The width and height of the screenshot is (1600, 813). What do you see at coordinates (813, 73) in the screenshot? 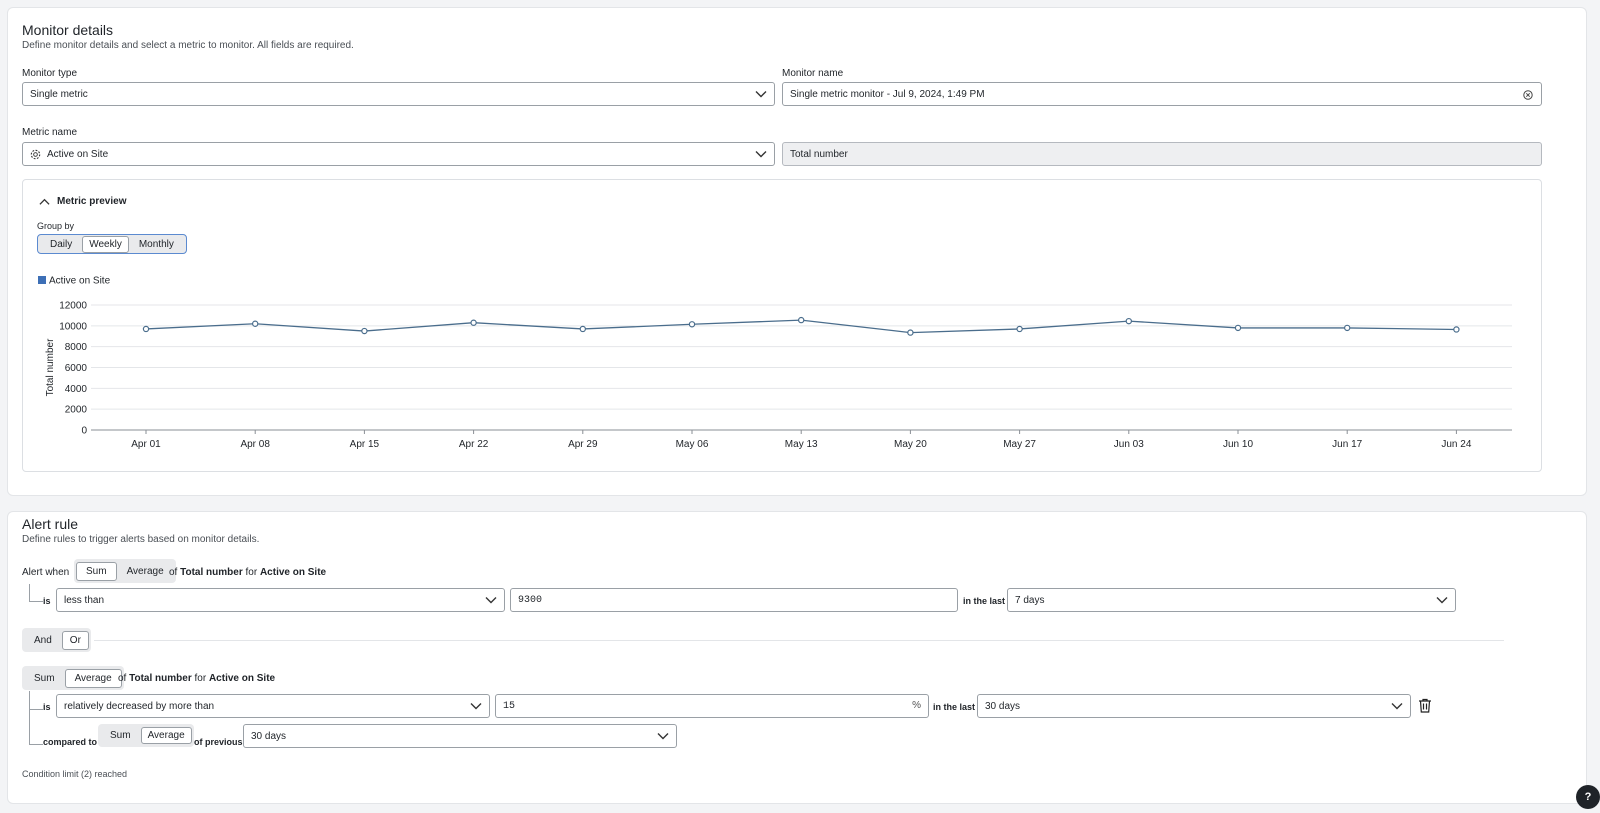
I see `monitor-name-label: Monitor name` at bounding box center [813, 73].